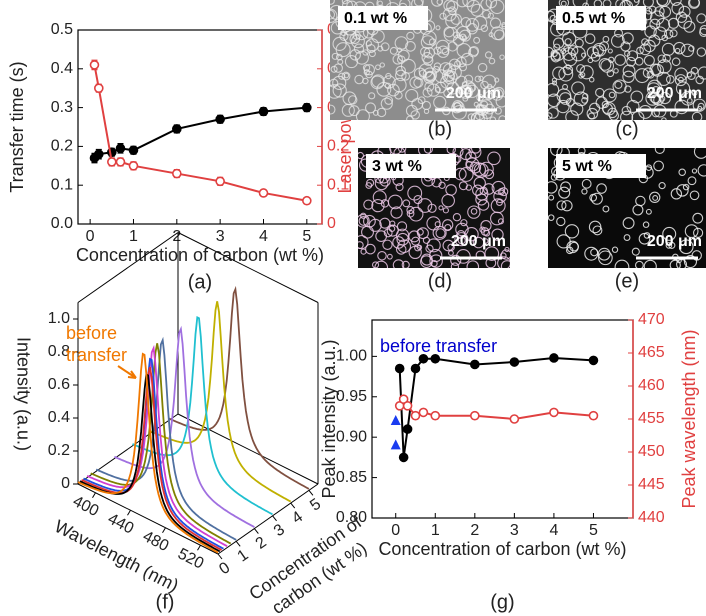 The height and width of the screenshot is (616, 706). I want to click on y2-tick-label: 470, so click(651, 319).